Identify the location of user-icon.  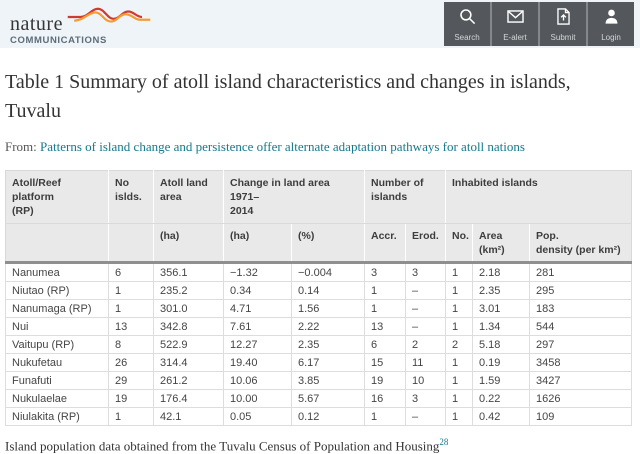
(611, 19).